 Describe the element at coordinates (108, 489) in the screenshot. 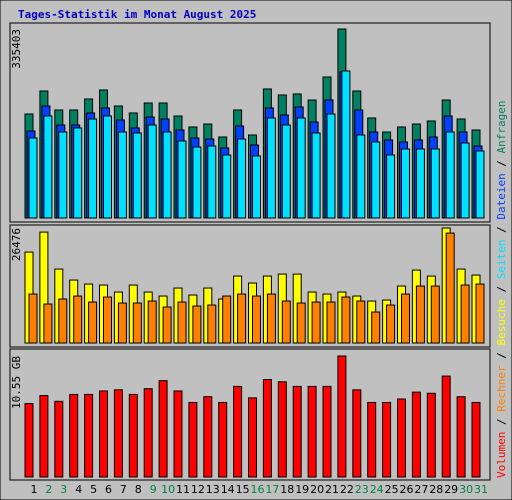

I see `x-tick-label: 6` at that location.